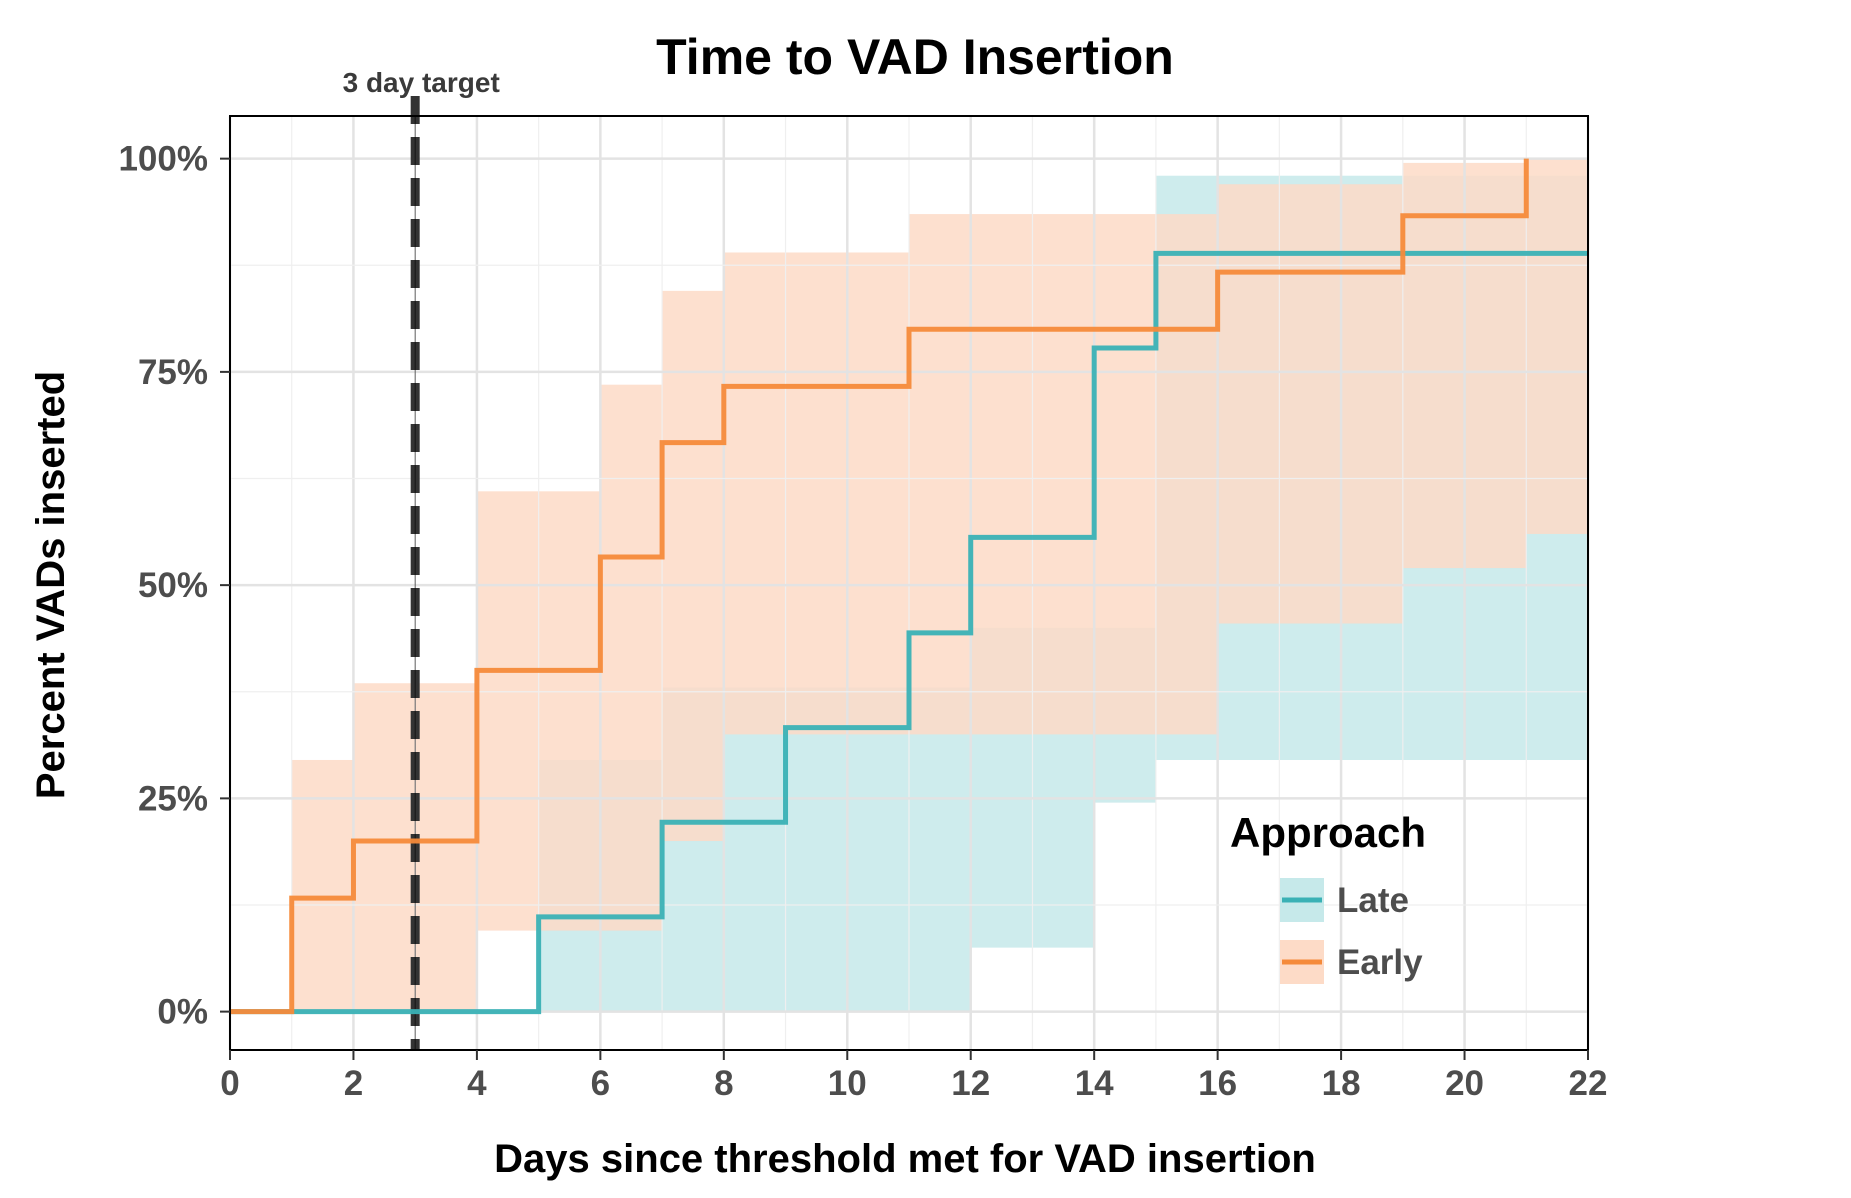 The height and width of the screenshot is (1198, 1851). What do you see at coordinates (1328, 832) in the screenshot?
I see `legend-title: Approach` at bounding box center [1328, 832].